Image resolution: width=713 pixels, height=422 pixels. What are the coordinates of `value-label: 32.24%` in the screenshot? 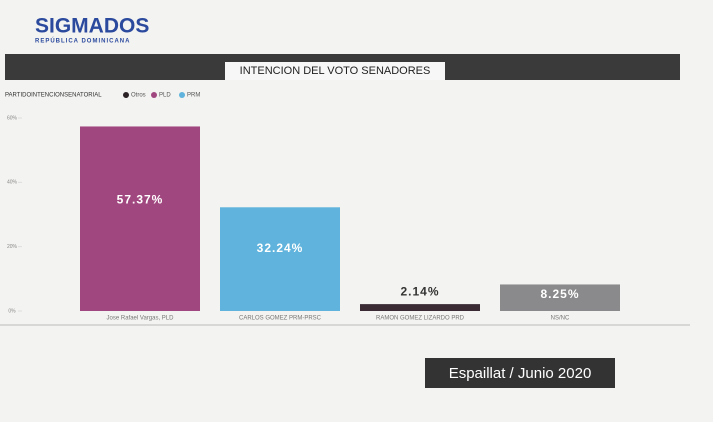 It's located at (280, 248).